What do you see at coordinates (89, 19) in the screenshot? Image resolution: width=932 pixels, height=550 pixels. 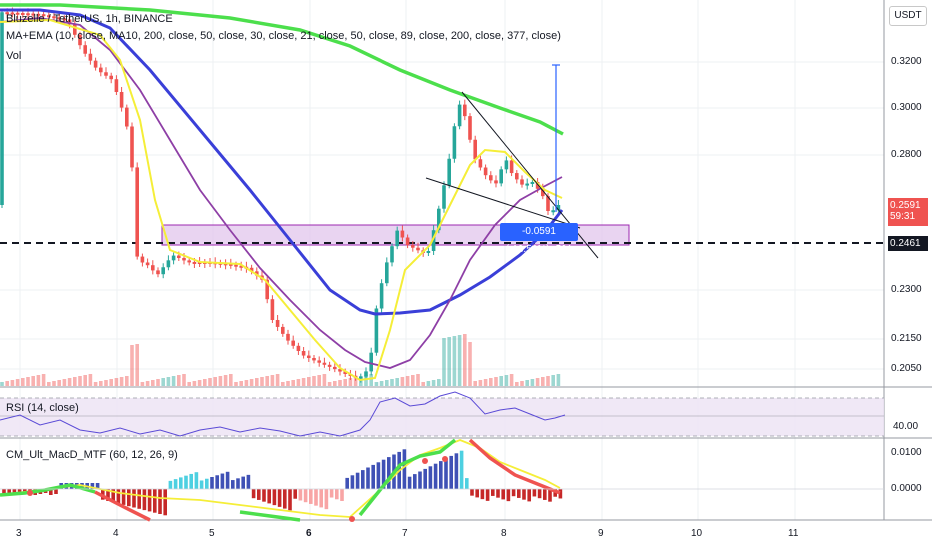 I see `symbol-title: Bluzelle / TetherUS, 1h, BINANCE` at bounding box center [89, 19].